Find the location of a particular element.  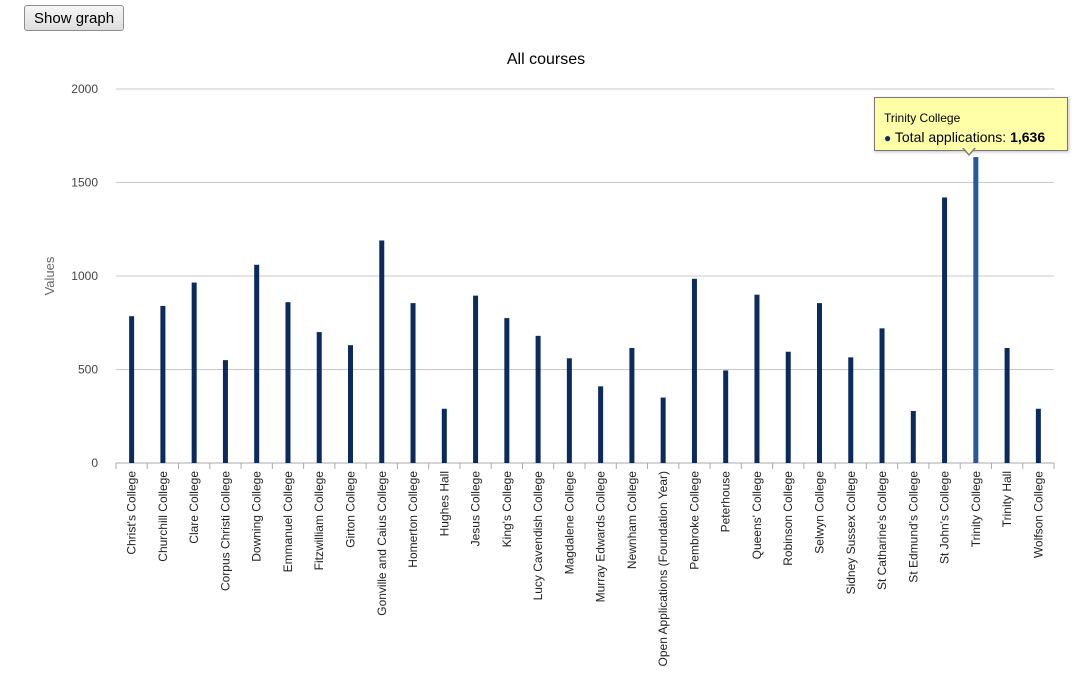

x-tick-label: Downing College is located at coordinates (257, 516).